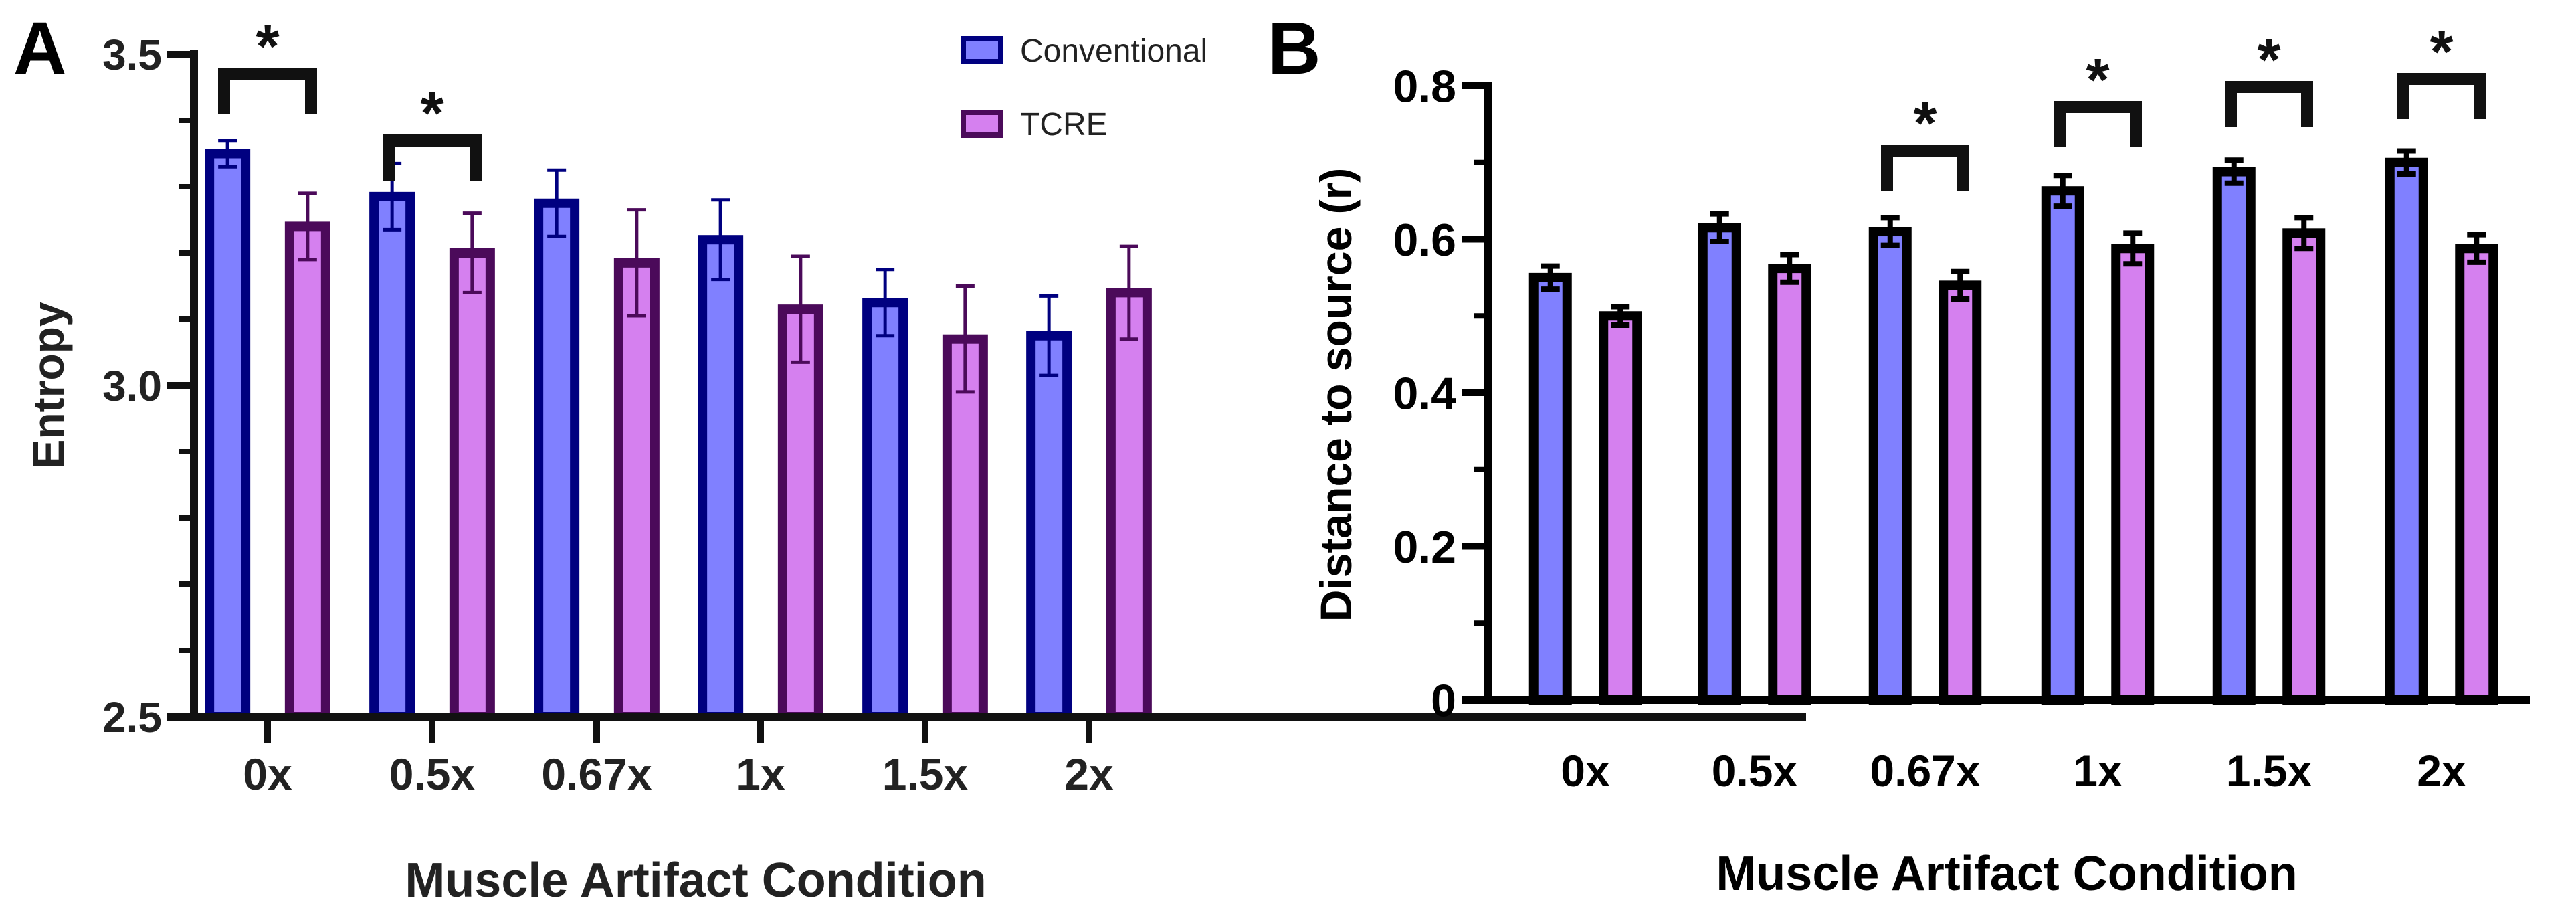 Image resolution: width=2576 pixels, height=922 pixels. I want to click on y-axis-label-a: Entropy, so click(48, 385).